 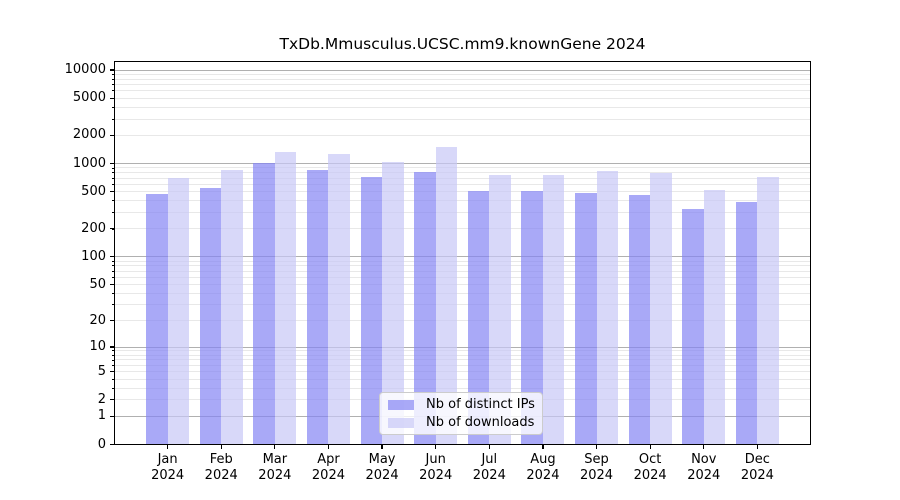 What do you see at coordinates (93, 256) in the screenshot?
I see `y-tick-label: 100` at bounding box center [93, 256].